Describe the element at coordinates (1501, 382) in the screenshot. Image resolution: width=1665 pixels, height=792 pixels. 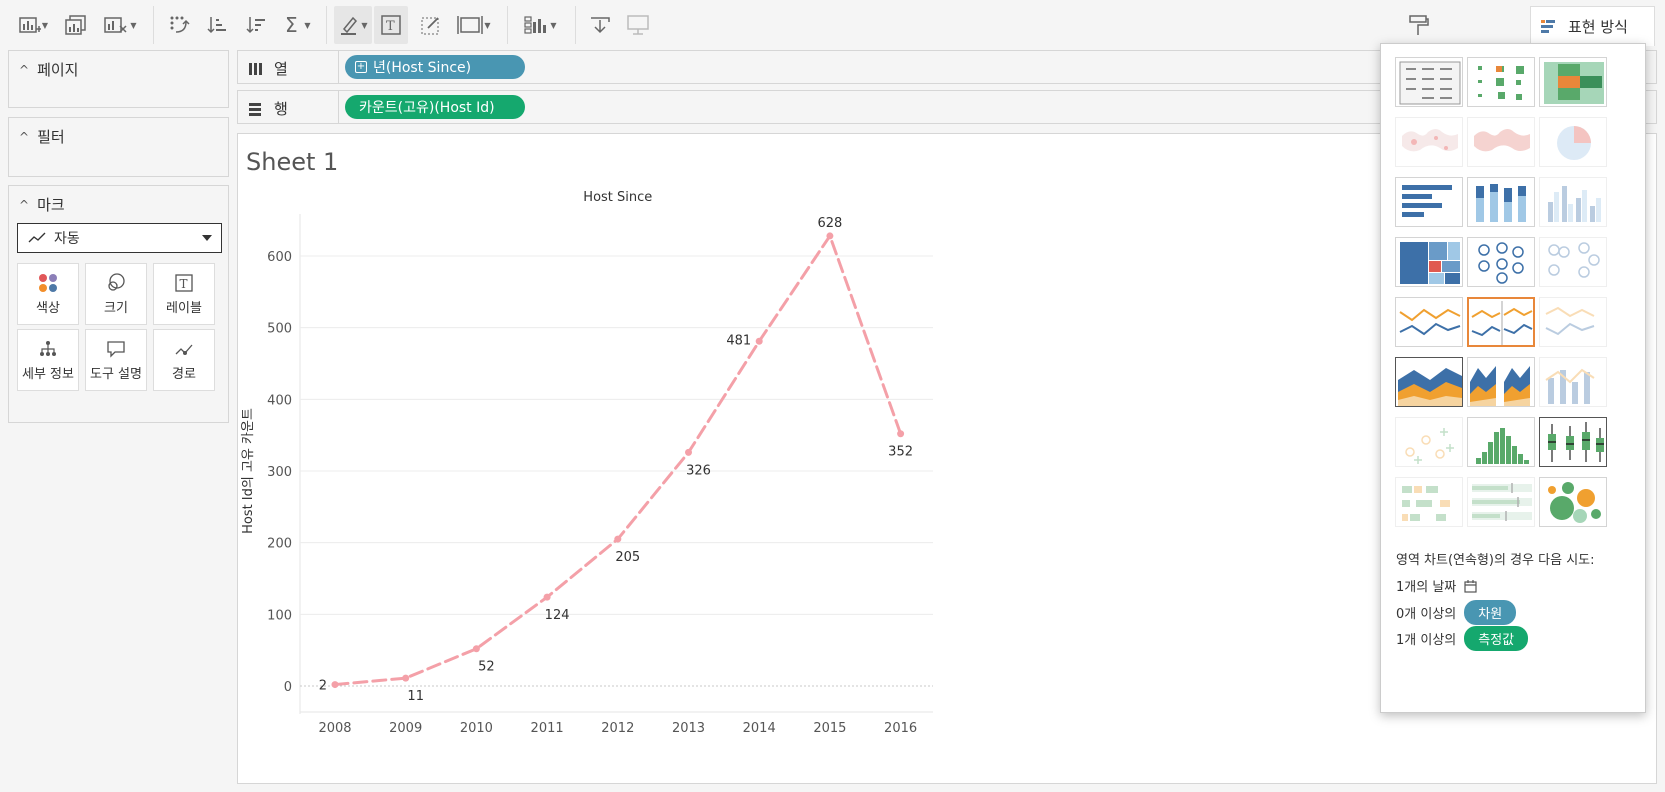
I see `discrete-area-thumb` at that location.